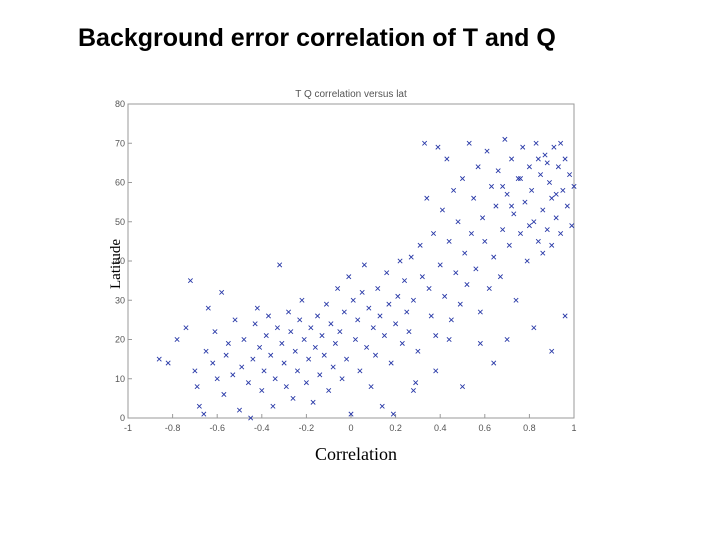 The width and height of the screenshot is (720, 545). I want to click on x-tick-label: 0.8, so click(529, 428).